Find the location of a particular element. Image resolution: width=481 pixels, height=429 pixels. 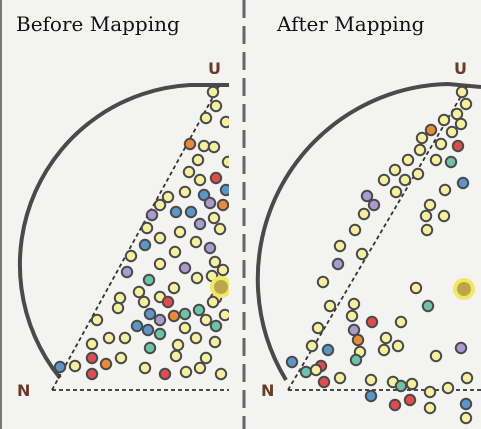

panel-title-after: After Mapping is located at coordinates (350, 24).